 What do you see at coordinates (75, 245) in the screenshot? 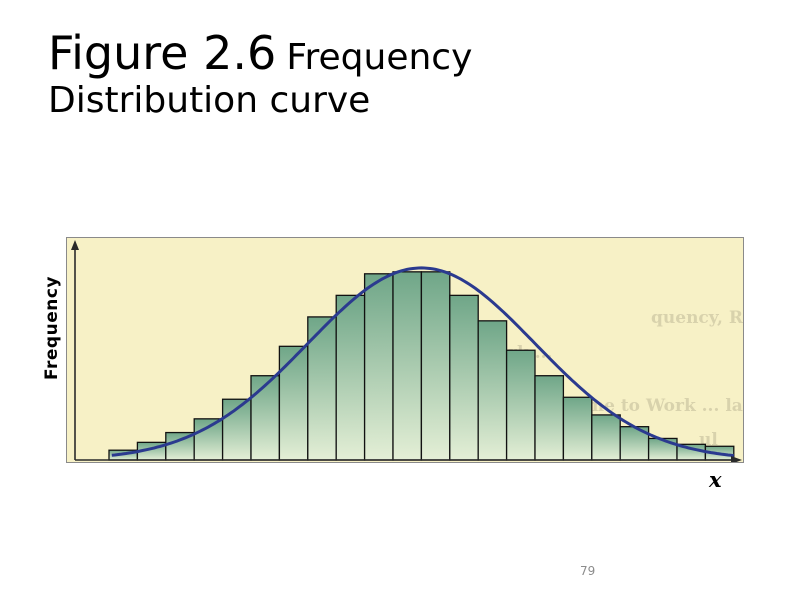
I see `y-axis-arrowhead` at bounding box center [75, 245].